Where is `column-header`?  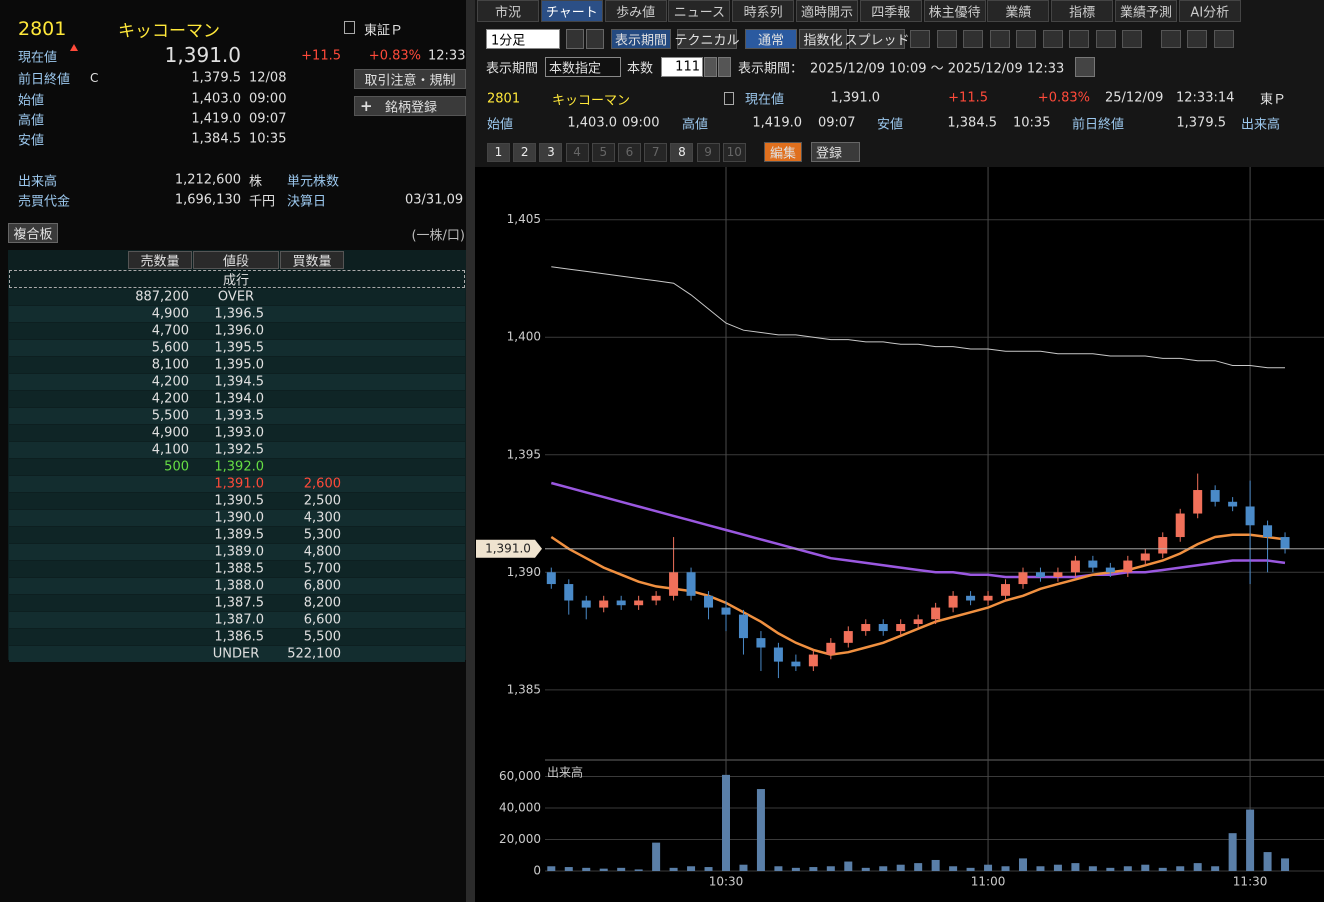 column-header is located at coordinates (160, 260).